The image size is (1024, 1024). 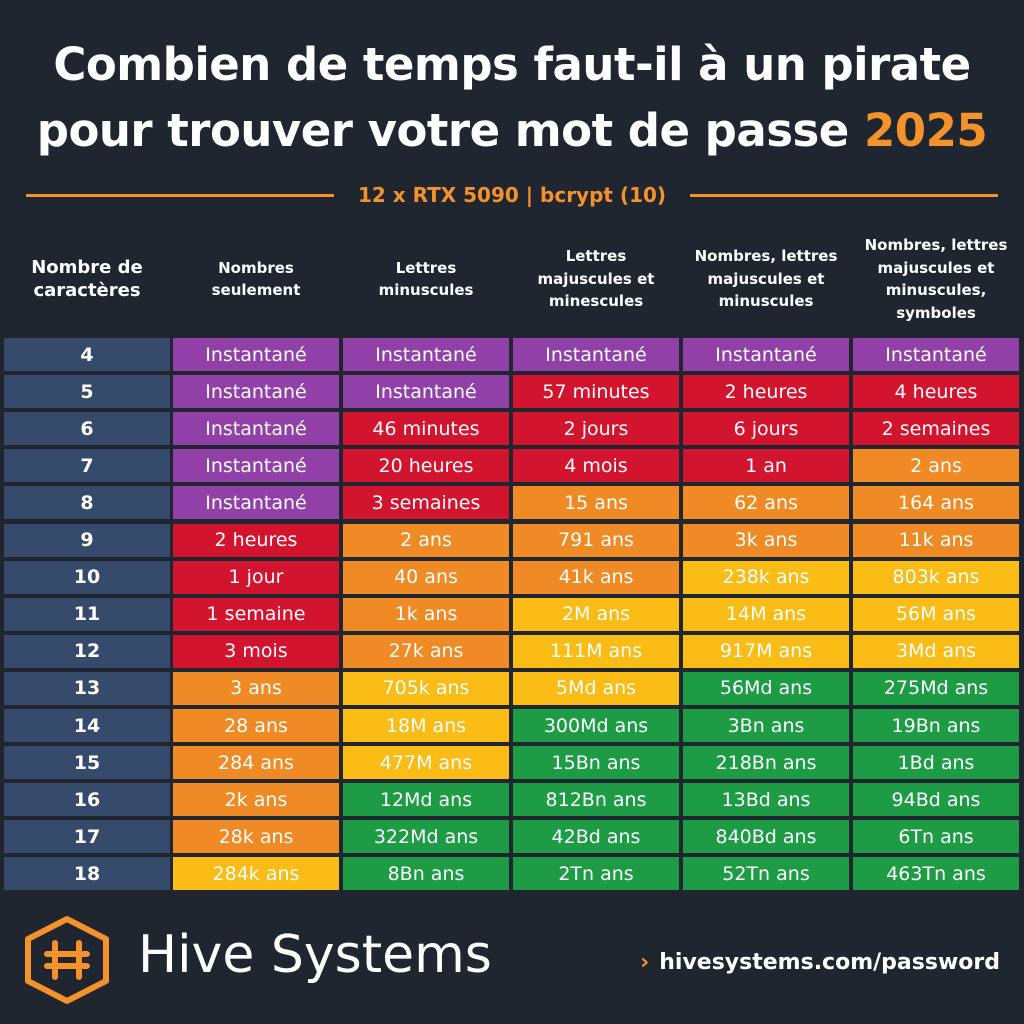 I want to click on time-cell: 62 ans, so click(x=766, y=503).